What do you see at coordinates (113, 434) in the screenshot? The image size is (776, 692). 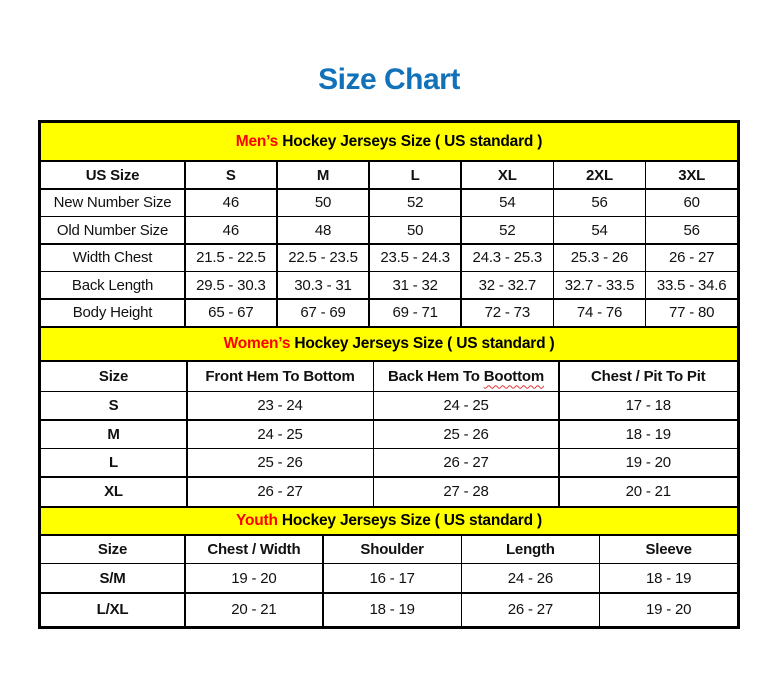 I see `row-label: M` at bounding box center [113, 434].